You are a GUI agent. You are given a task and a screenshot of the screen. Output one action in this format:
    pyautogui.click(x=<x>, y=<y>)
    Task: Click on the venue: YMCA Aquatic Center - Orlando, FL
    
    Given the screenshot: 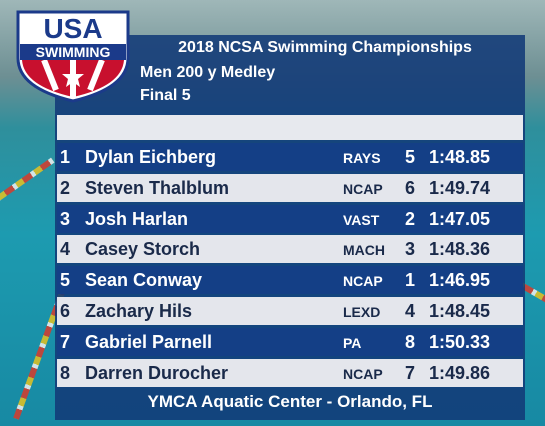 What is the action you would take?
    pyautogui.click(x=290, y=401)
    